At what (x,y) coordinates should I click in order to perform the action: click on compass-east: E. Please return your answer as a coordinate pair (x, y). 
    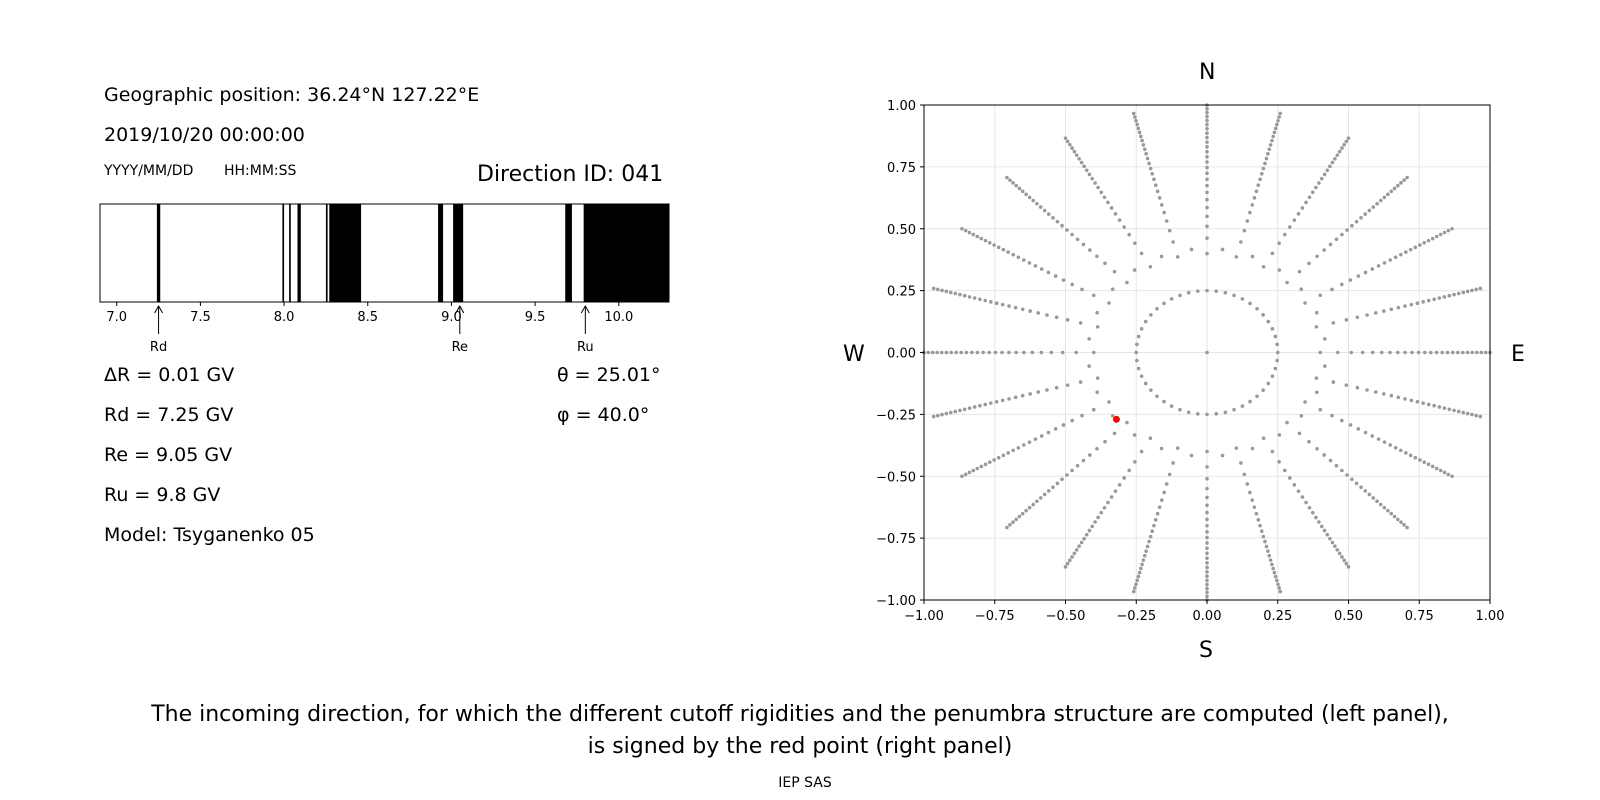
    Looking at the image, I should click on (1518, 354).